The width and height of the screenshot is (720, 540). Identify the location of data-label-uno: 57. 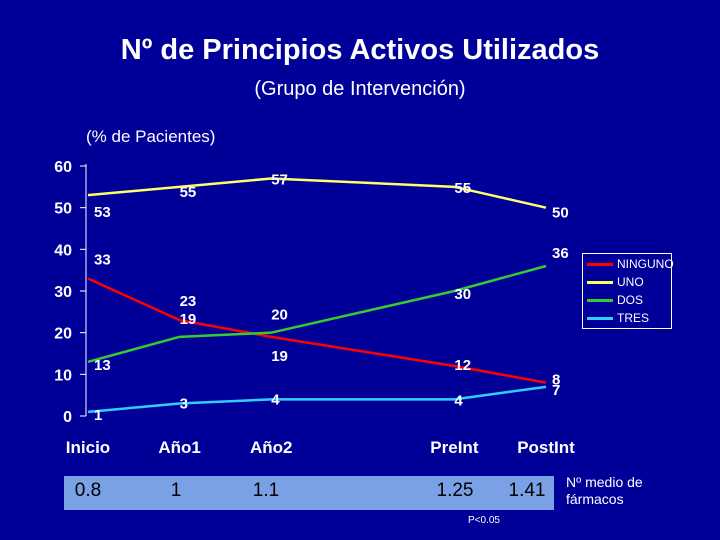
(279, 180).